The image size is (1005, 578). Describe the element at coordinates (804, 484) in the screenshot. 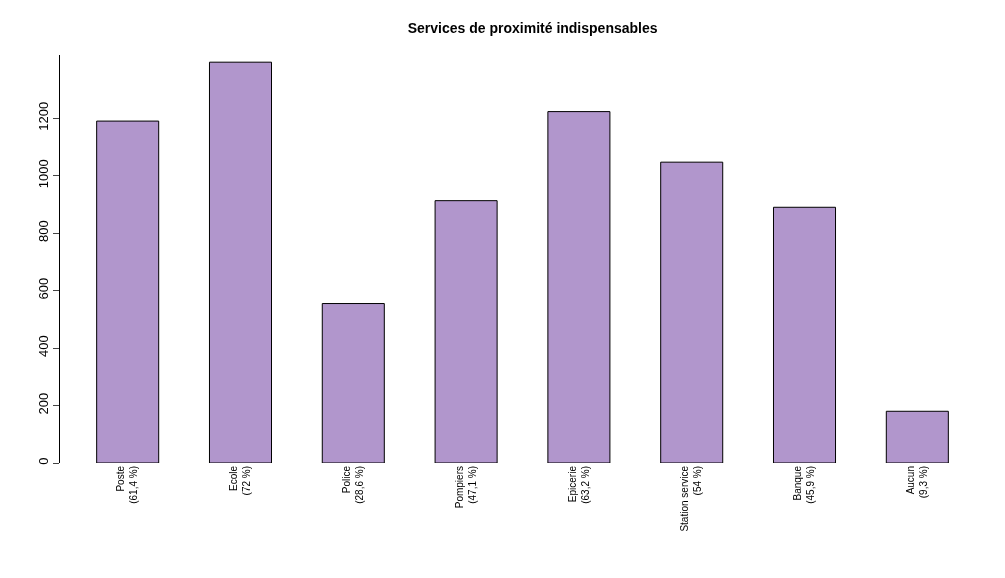

I see `x-tick-label: Banque (45,9 %)` at that location.